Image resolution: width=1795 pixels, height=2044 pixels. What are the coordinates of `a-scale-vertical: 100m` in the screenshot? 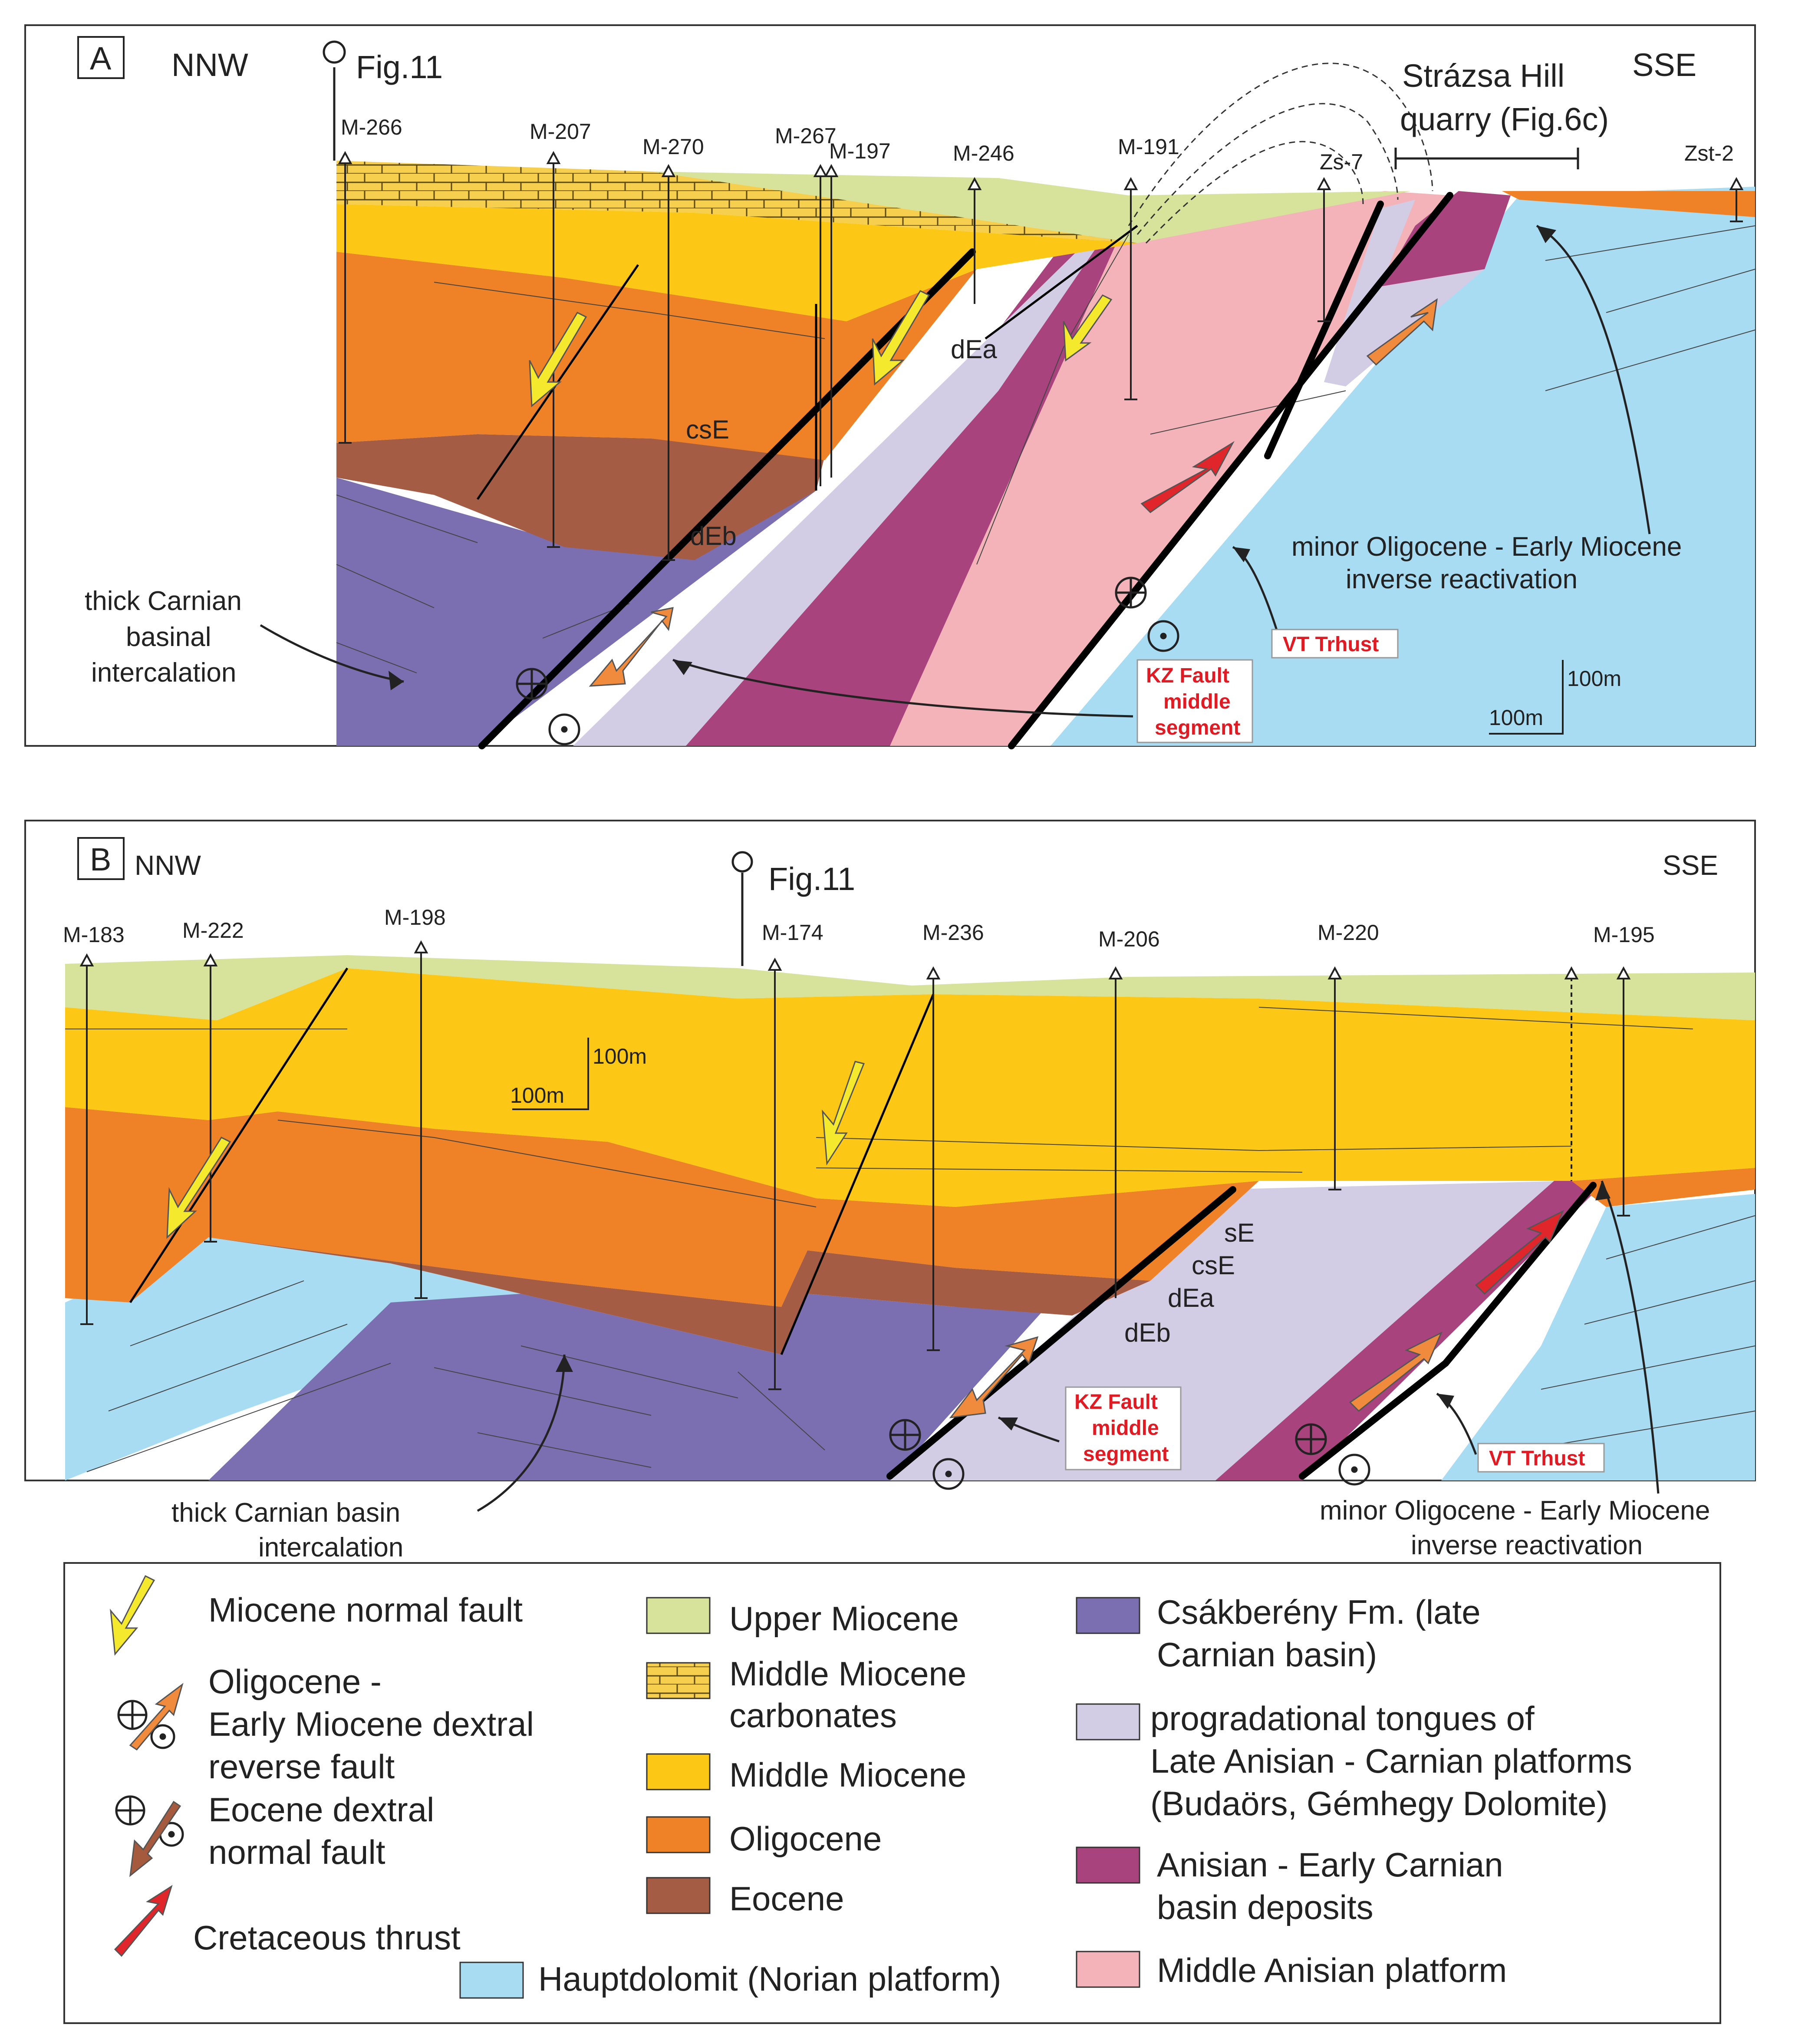 It's located at (1594, 678).